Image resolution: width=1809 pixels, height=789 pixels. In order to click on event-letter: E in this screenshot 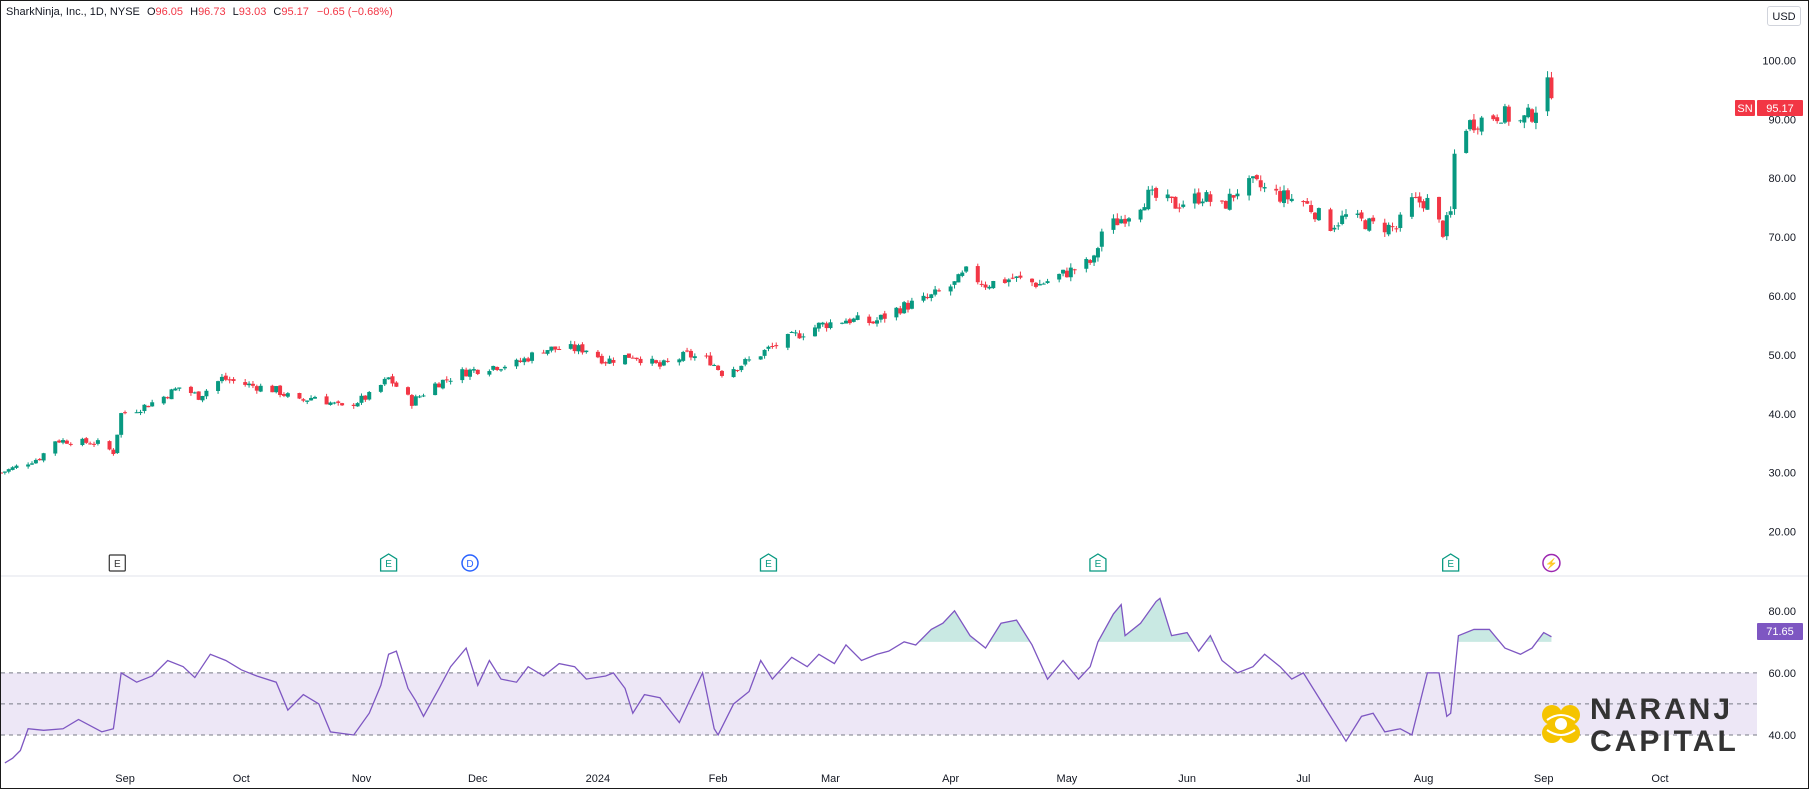, I will do `click(117, 564)`.